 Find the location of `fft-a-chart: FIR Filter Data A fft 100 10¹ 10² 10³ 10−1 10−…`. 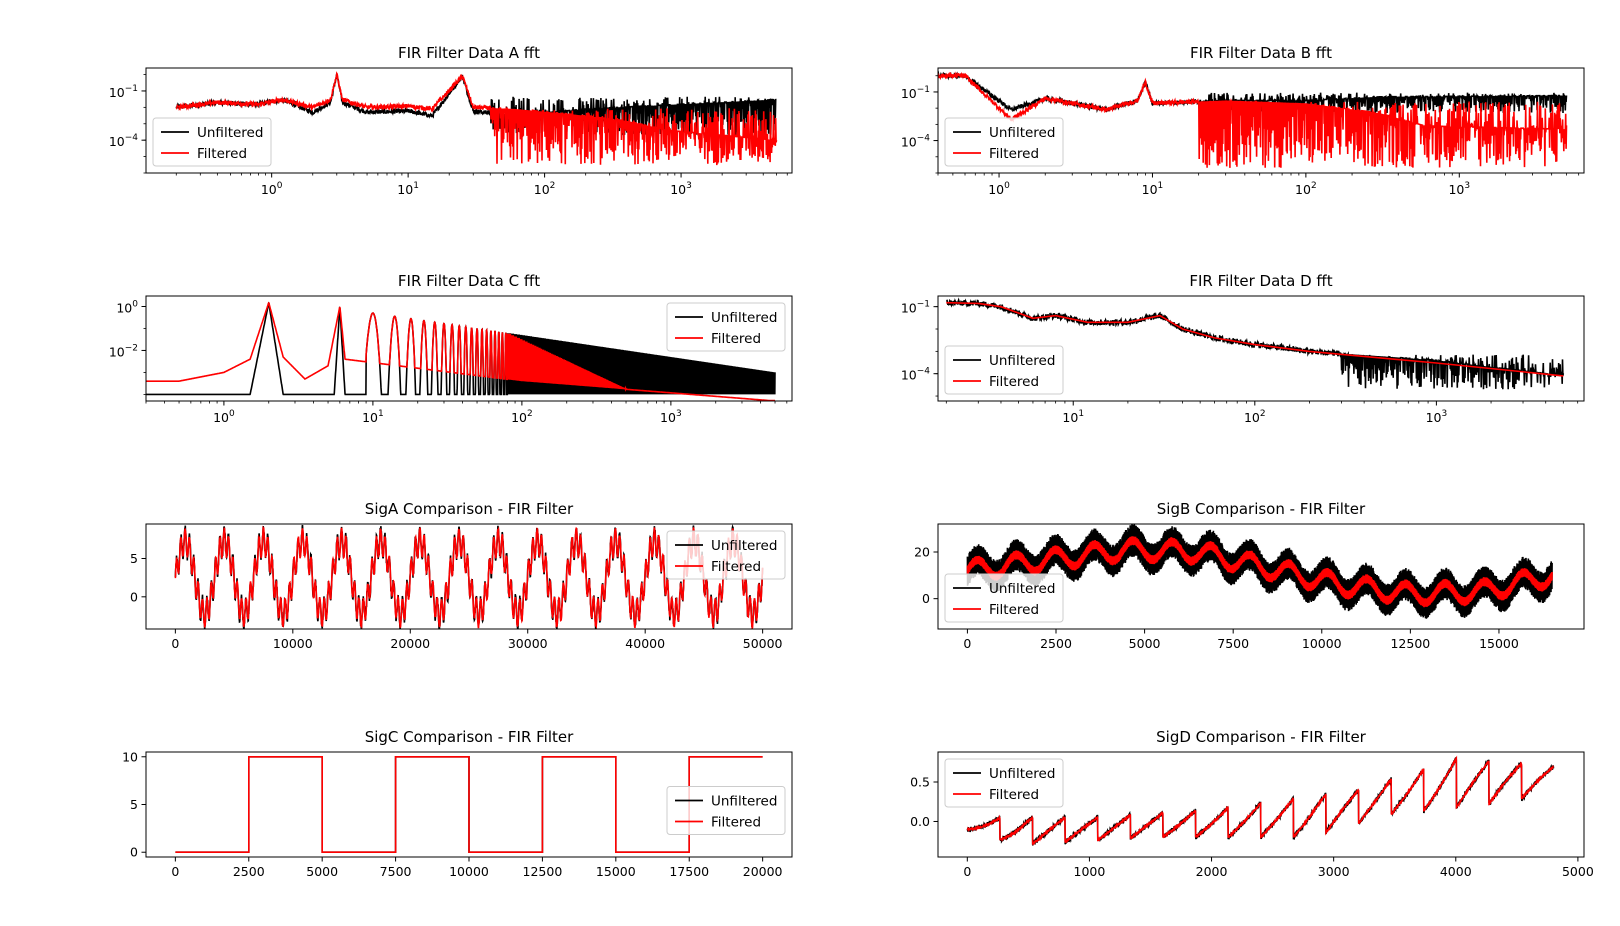

fft-a-chart: FIR Filter Data A fft 100 10¹ 10² 10³ 10−1 10−… is located at coordinates (451, 120).